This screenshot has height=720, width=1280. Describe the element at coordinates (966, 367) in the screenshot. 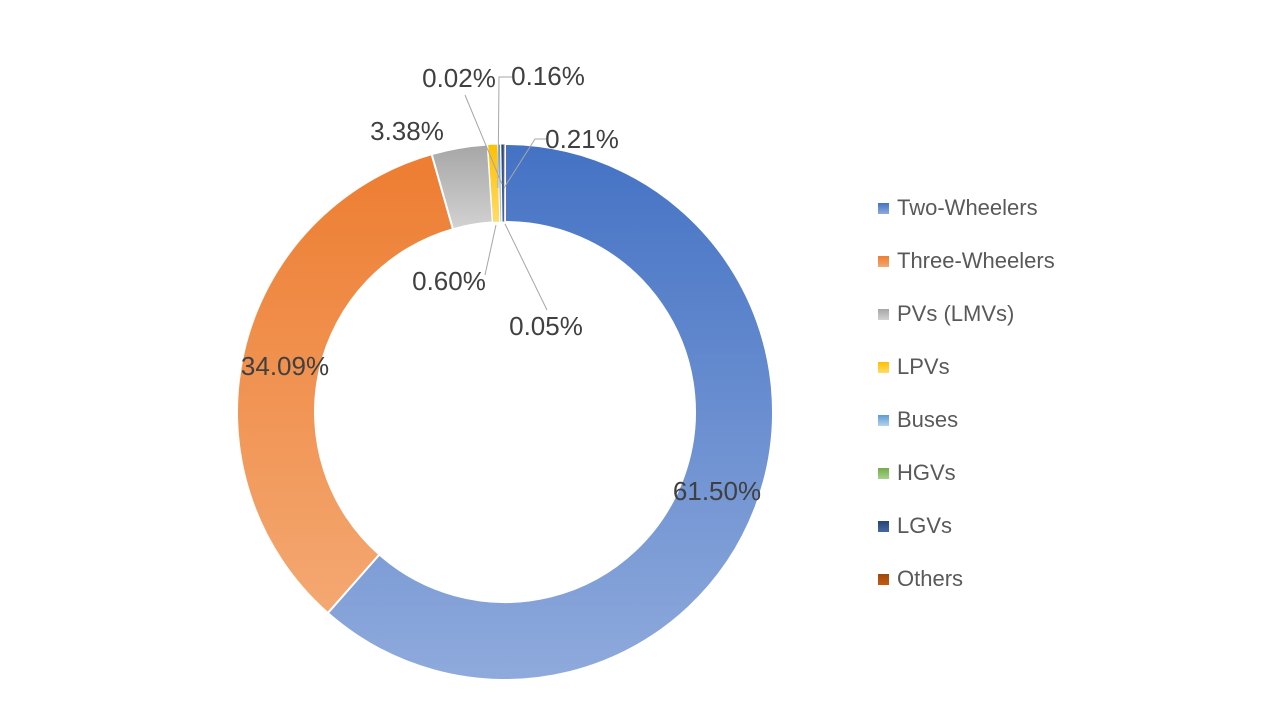

I see `legend-item-lpvs: LPVs` at that location.